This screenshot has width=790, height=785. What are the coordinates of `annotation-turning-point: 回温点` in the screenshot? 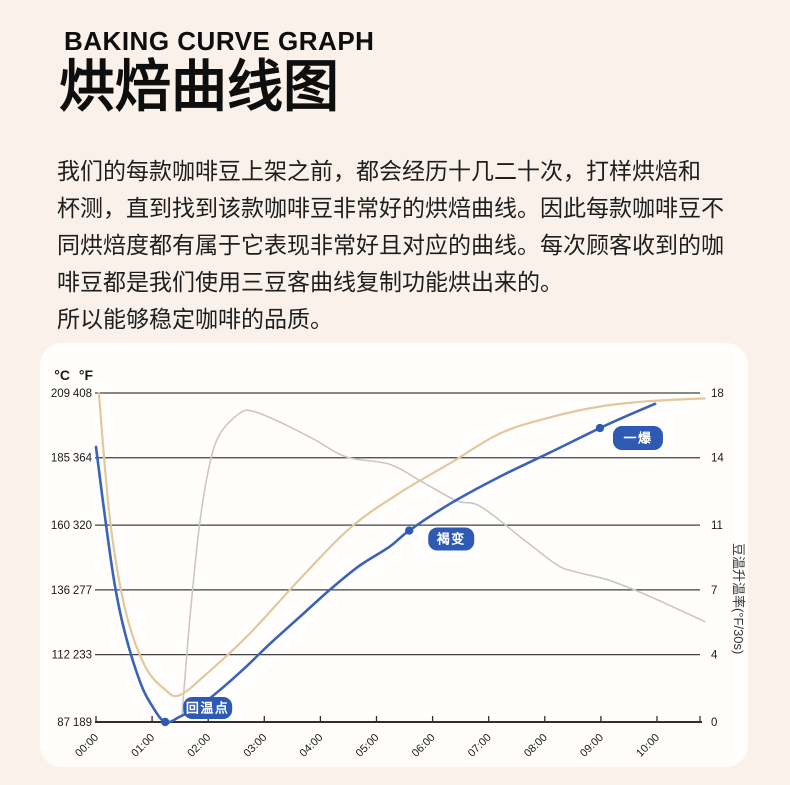 It's located at (196, 712).